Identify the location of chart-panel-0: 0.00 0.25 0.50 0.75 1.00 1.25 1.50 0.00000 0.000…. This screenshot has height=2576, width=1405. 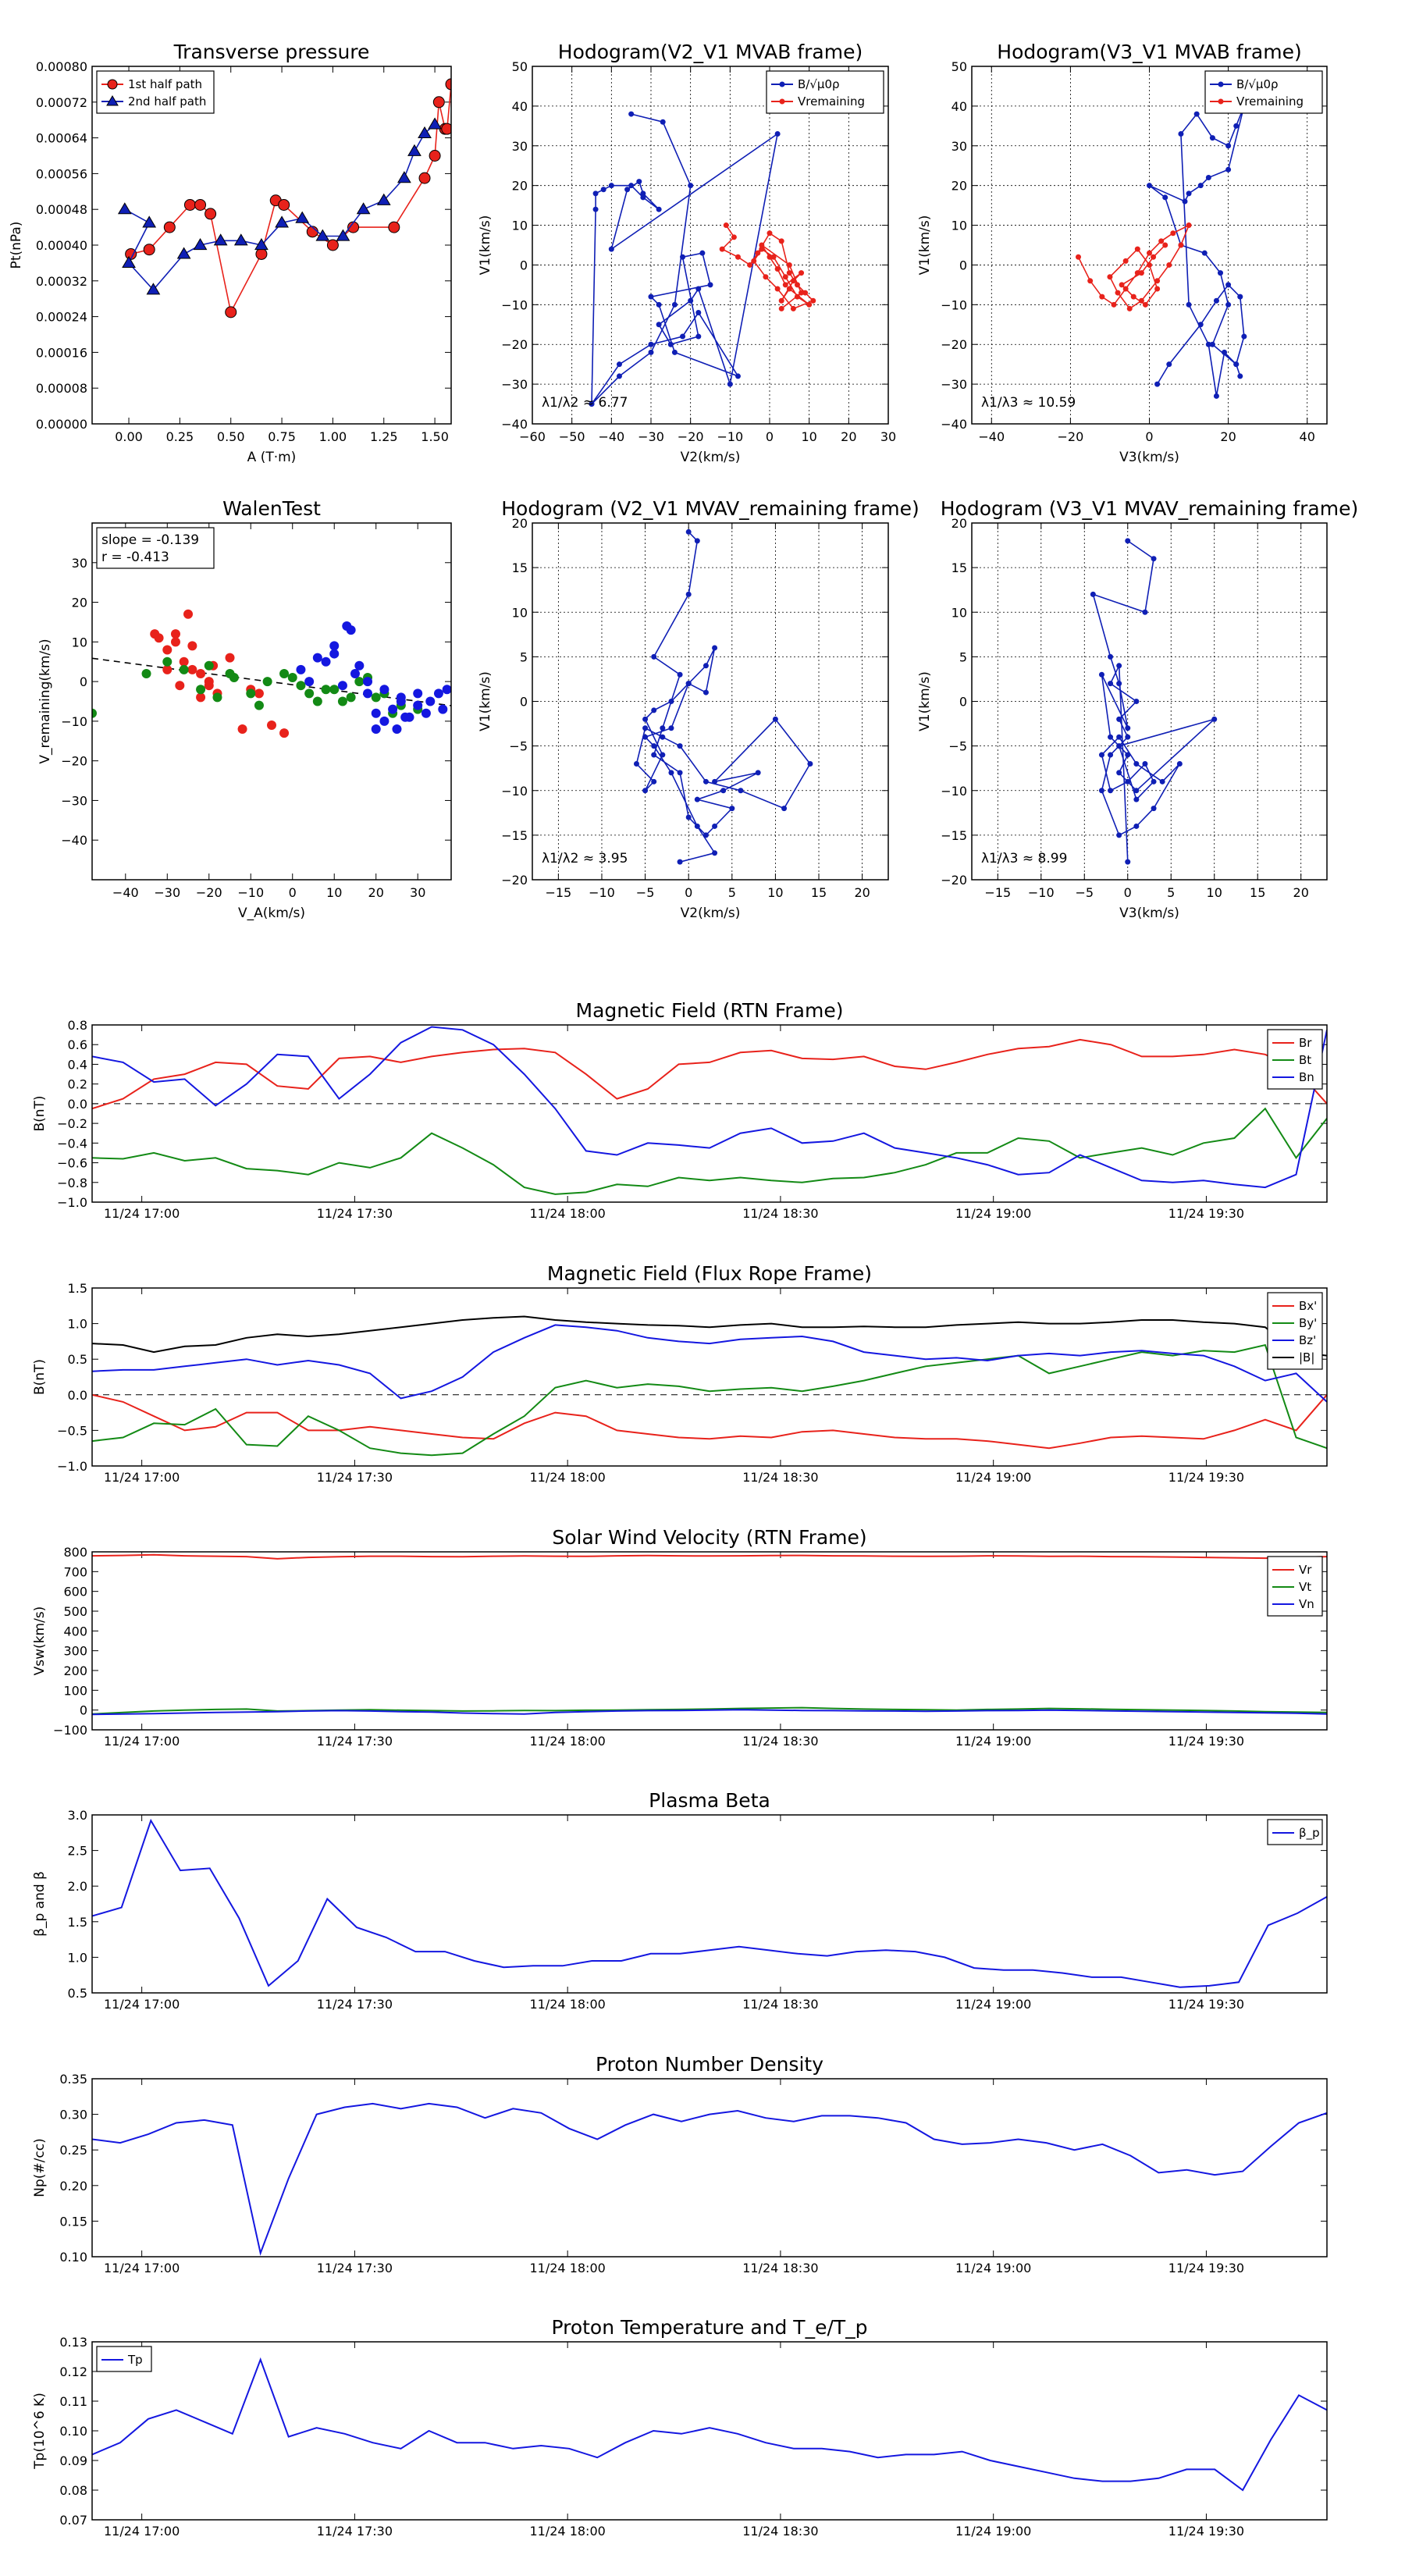
(231, 253).